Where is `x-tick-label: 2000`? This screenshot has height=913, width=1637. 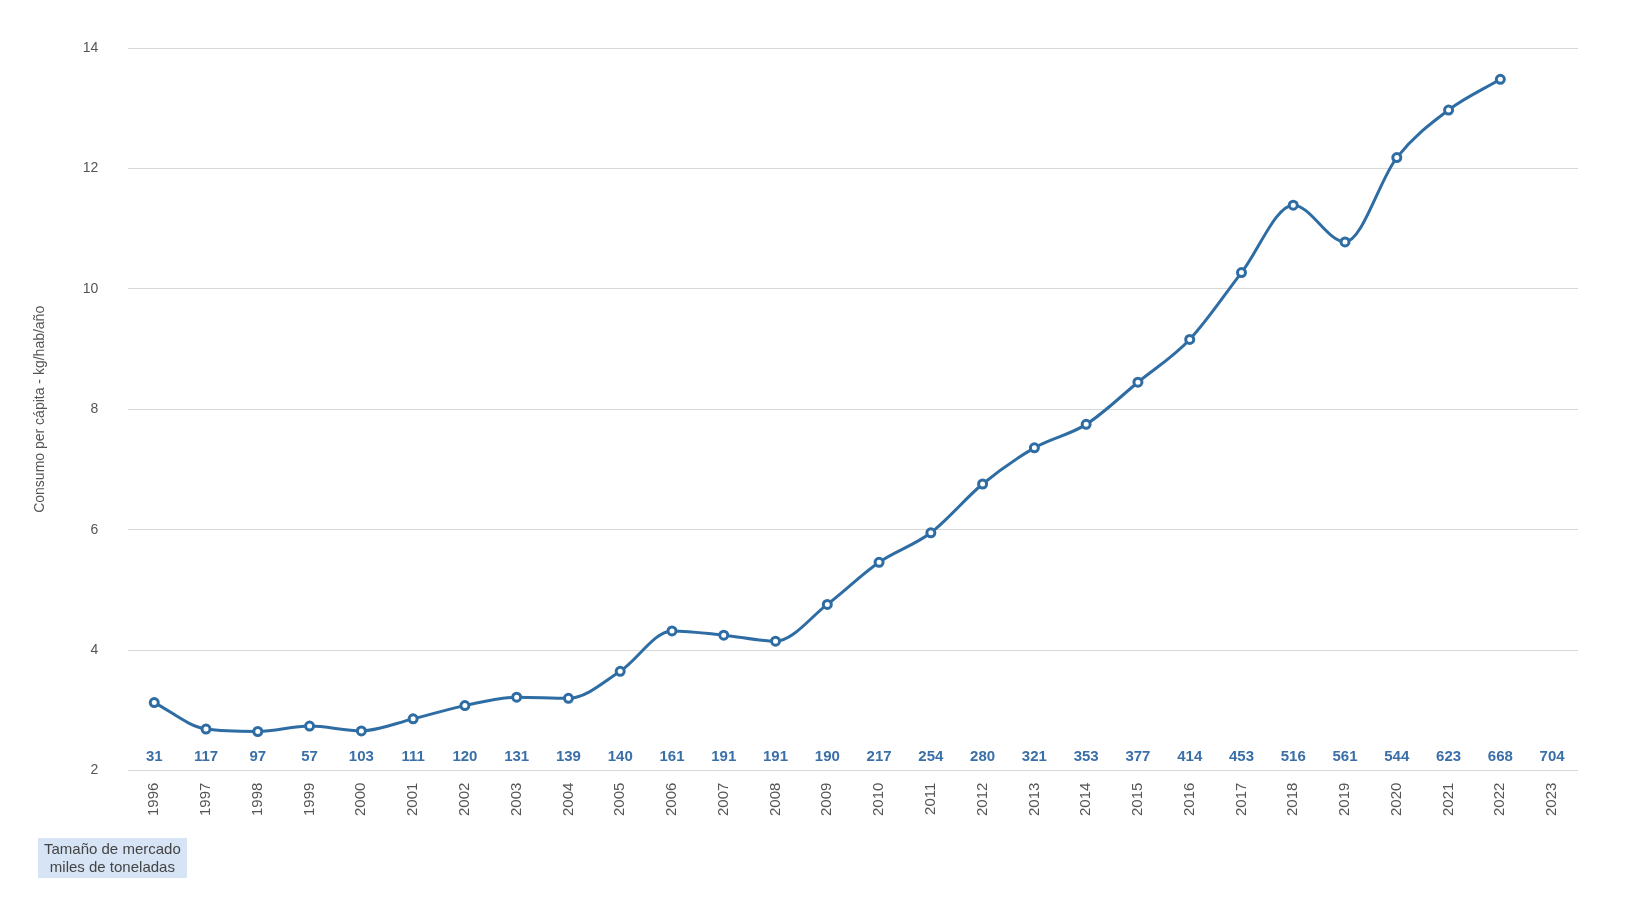
x-tick-label: 2000 is located at coordinates (360, 799).